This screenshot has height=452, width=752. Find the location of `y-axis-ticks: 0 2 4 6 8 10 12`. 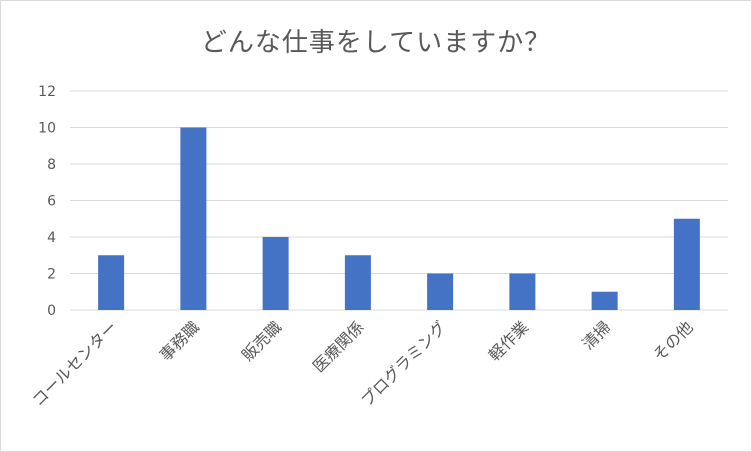

y-axis-ticks: 0 2 4 6 8 10 12 is located at coordinates (47, 201).